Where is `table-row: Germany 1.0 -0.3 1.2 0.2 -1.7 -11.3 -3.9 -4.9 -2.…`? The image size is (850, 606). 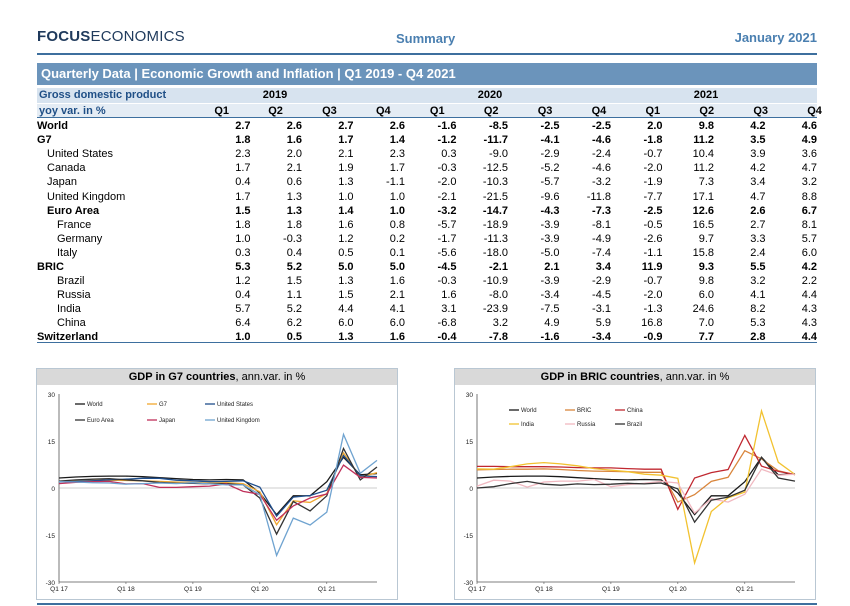
table-row: Germany 1.0 -0.3 1.2 0.2 -1.7 -11.3 -3.9 -4.9 -2.… is located at coordinates (427, 239).